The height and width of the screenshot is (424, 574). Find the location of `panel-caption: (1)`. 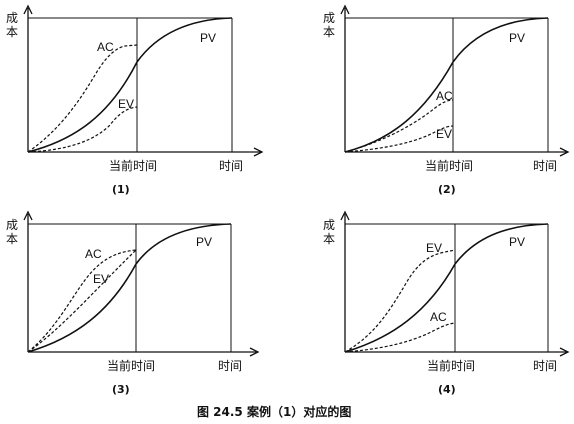

panel-caption: (1) is located at coordinates (121, 189).